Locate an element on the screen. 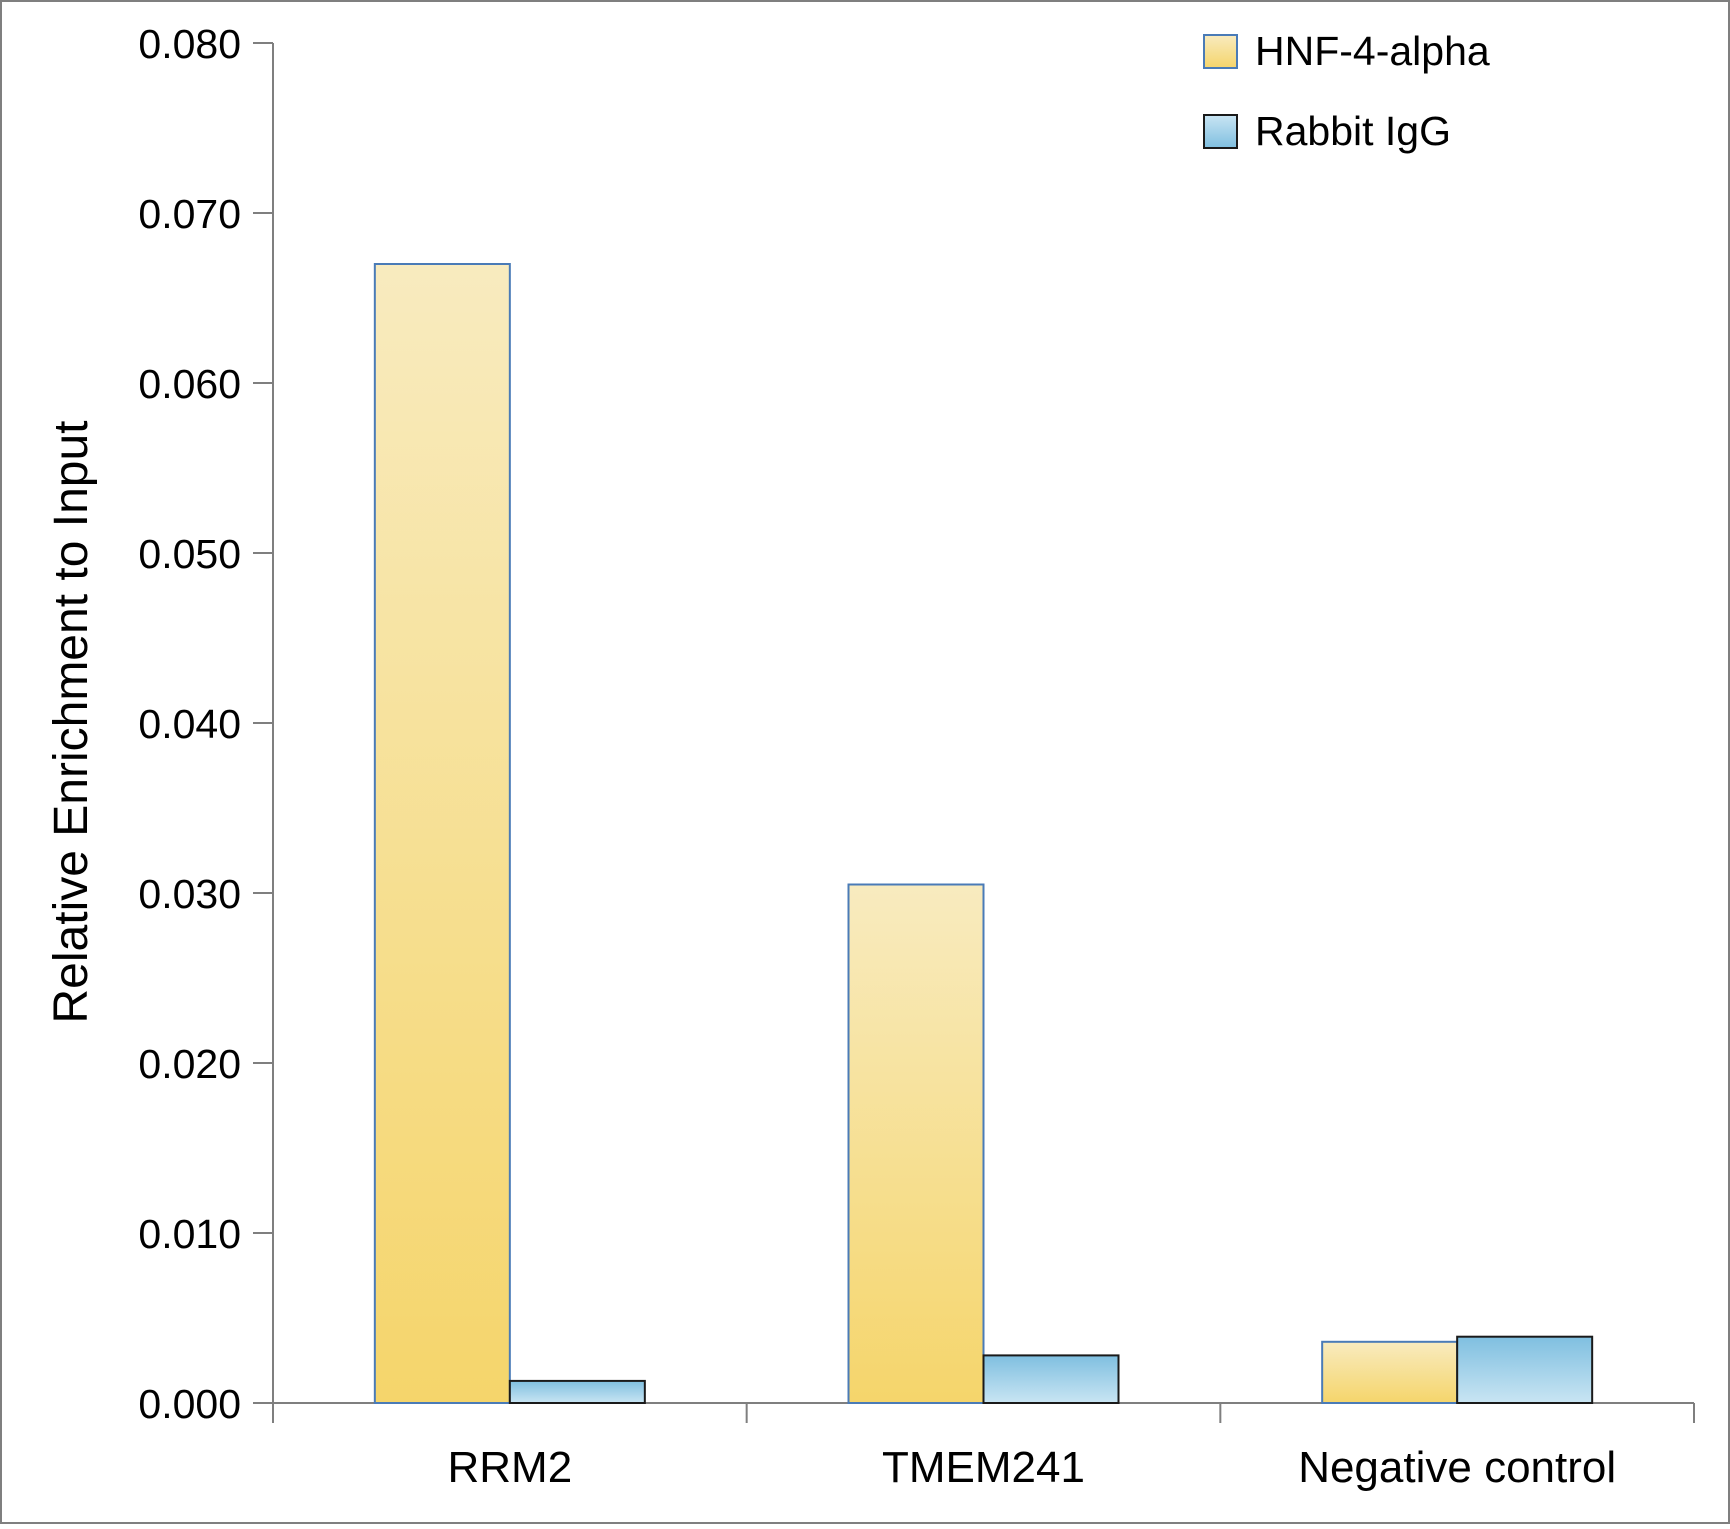 Image resolution: width=1730 pixels, height=1529 pixels. y-tick-label: 0.050 is located at coordinates (189, 554).